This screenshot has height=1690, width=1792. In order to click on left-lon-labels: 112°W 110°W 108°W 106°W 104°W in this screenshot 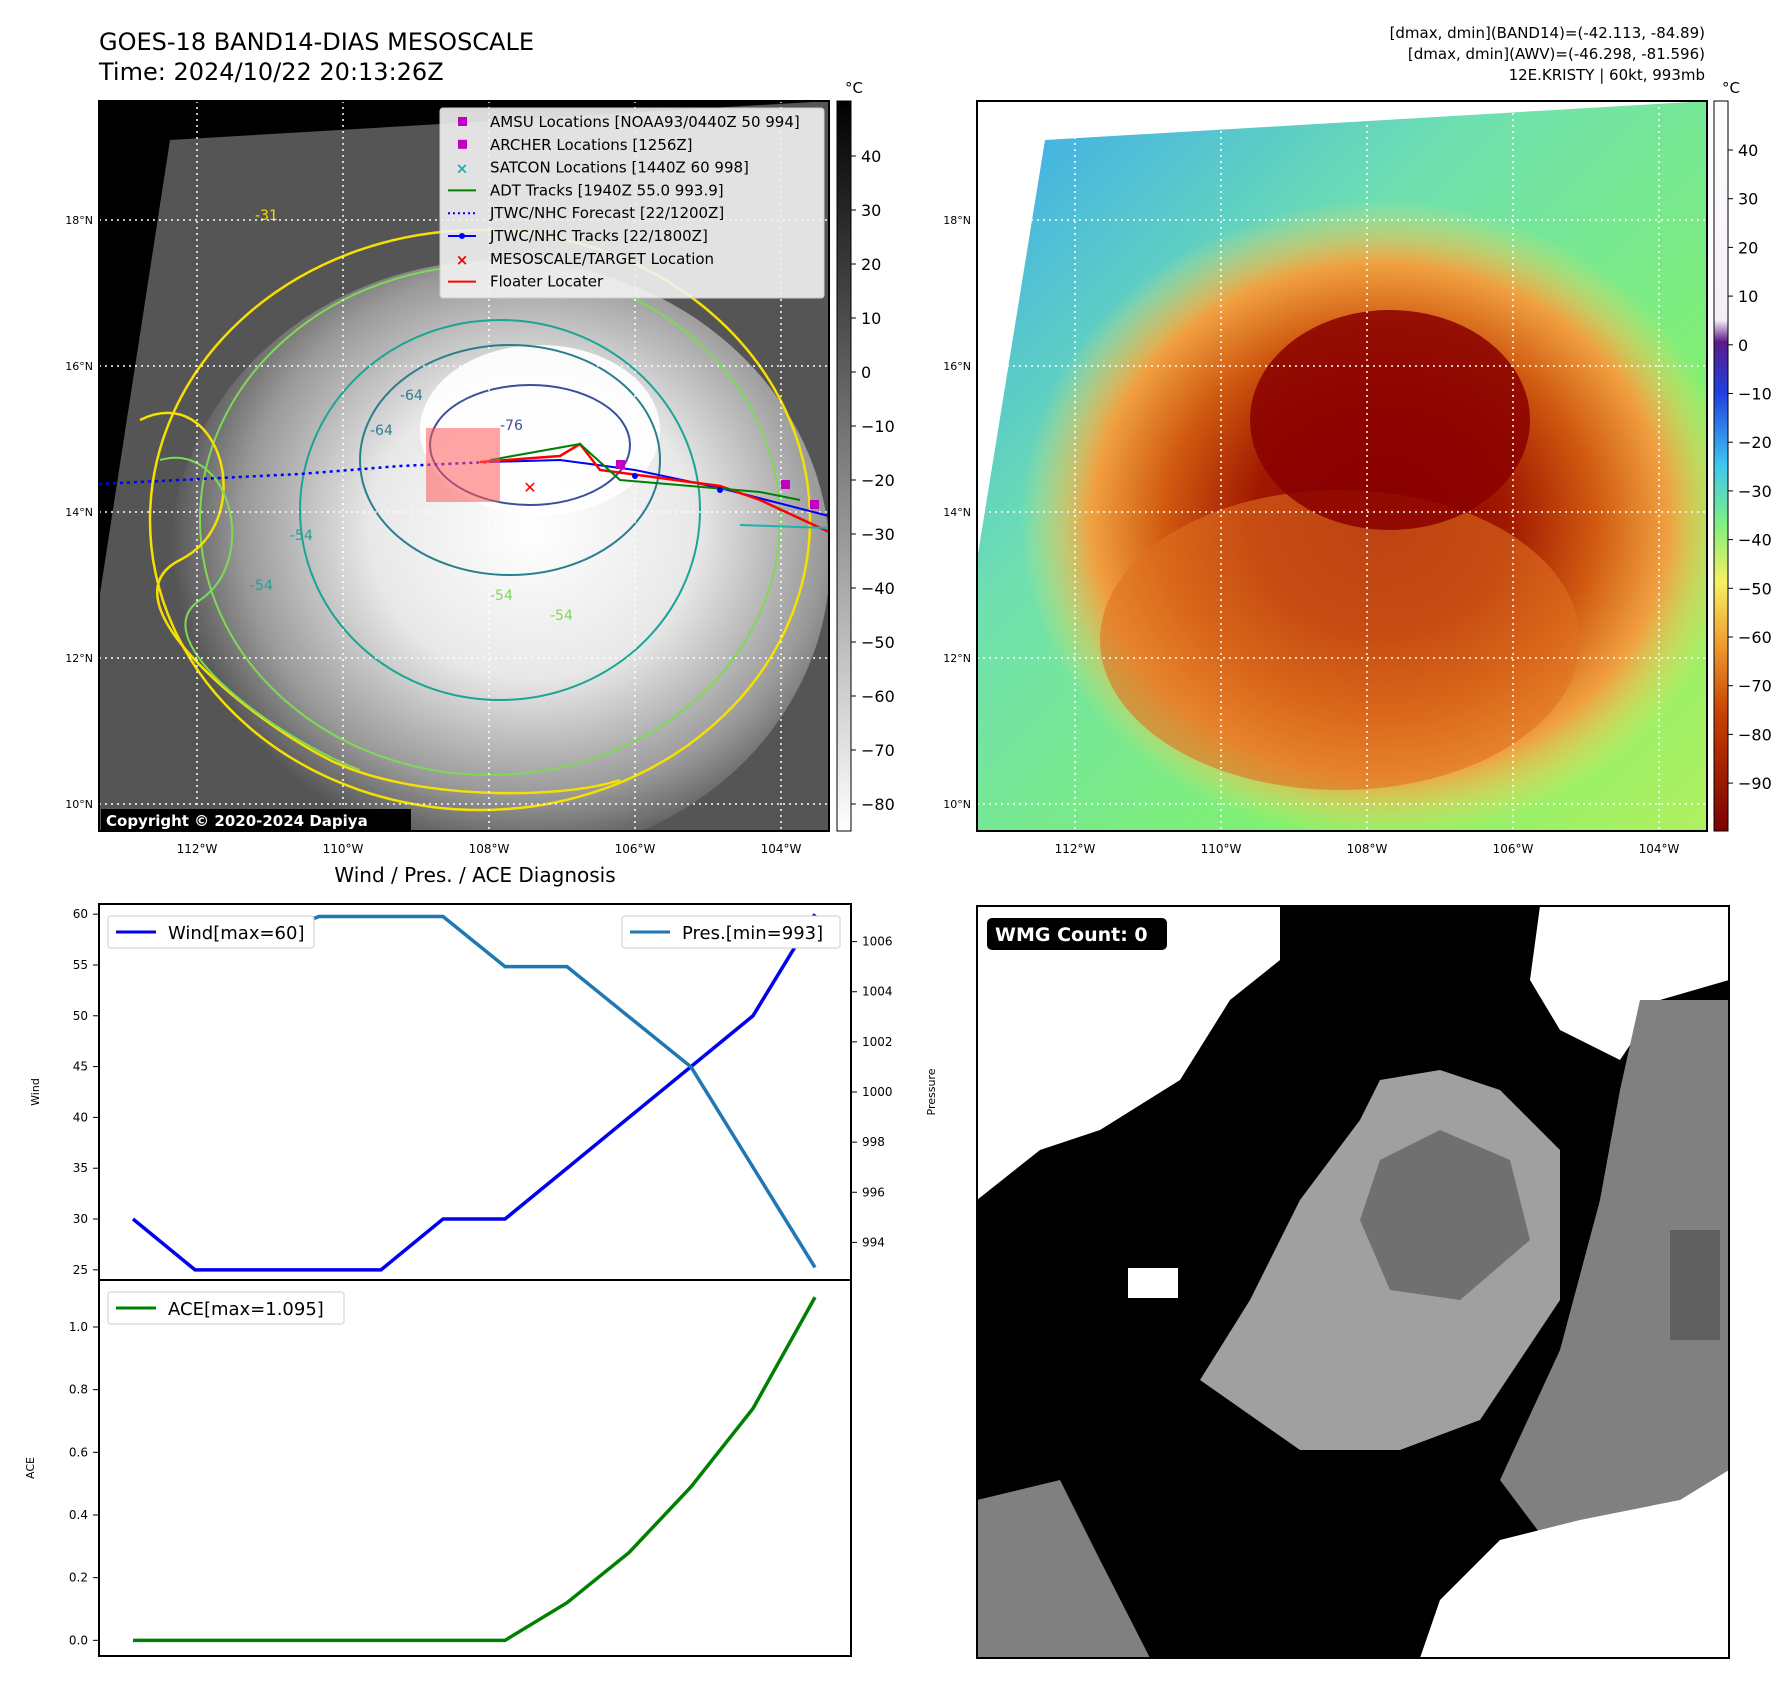, I will do `click(489, 849)`.